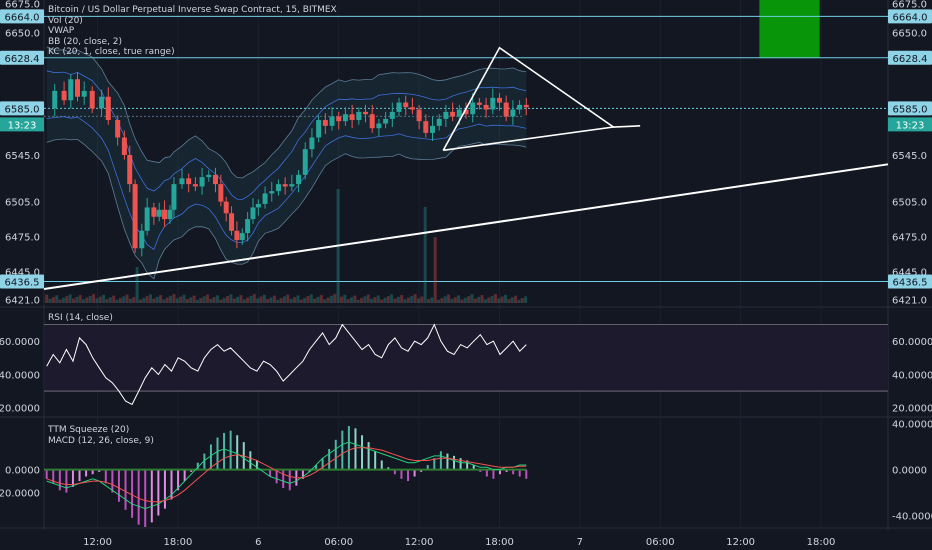 This screenshot has width=932, height=550. Describe the element at coordinates (909, 273) in the screenshot. I see `price-tick-right: 6445.0` at that location.